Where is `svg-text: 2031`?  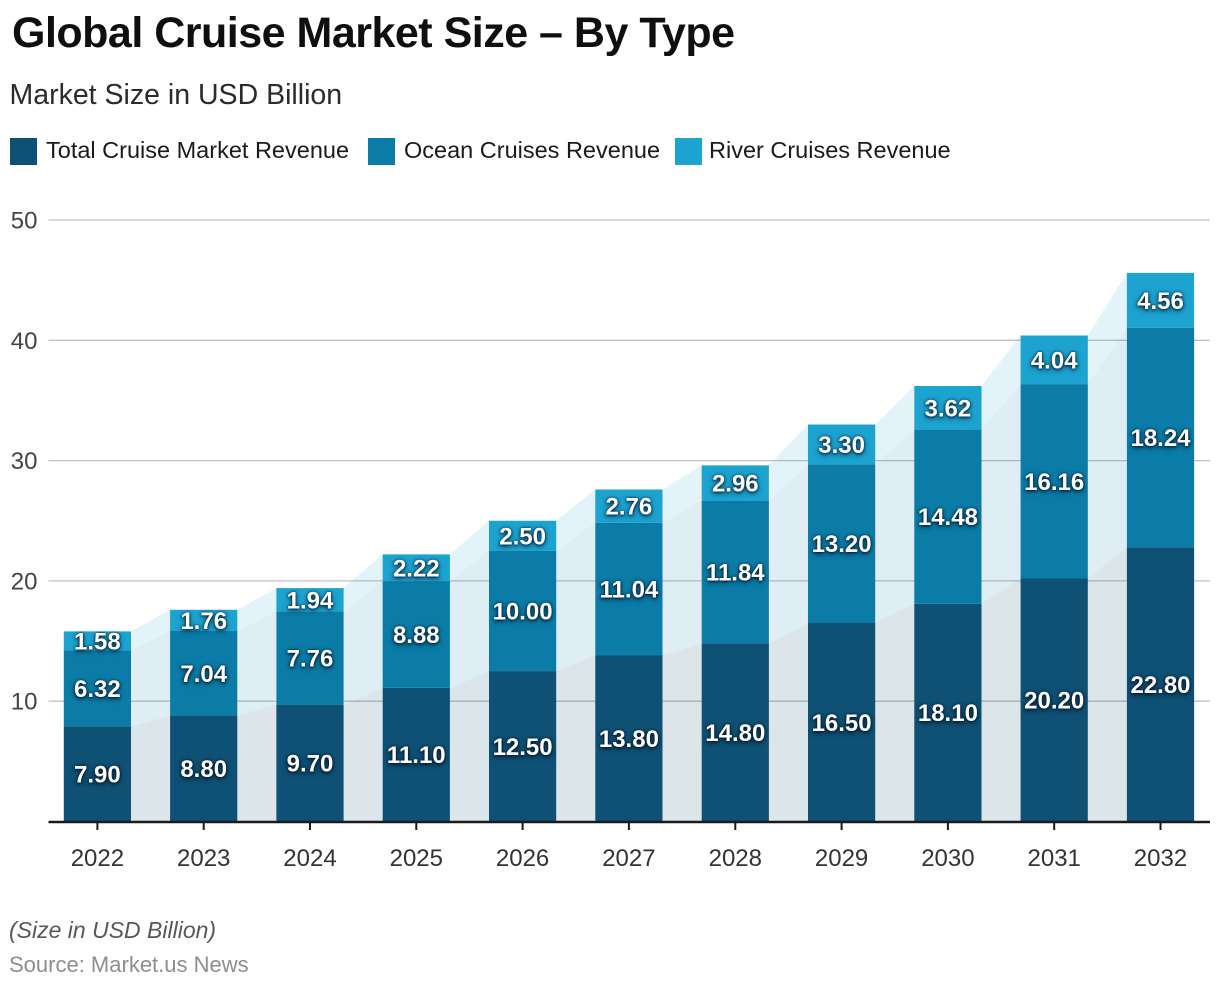 svg-text: 2031 is located at coordinates (1054, 858).